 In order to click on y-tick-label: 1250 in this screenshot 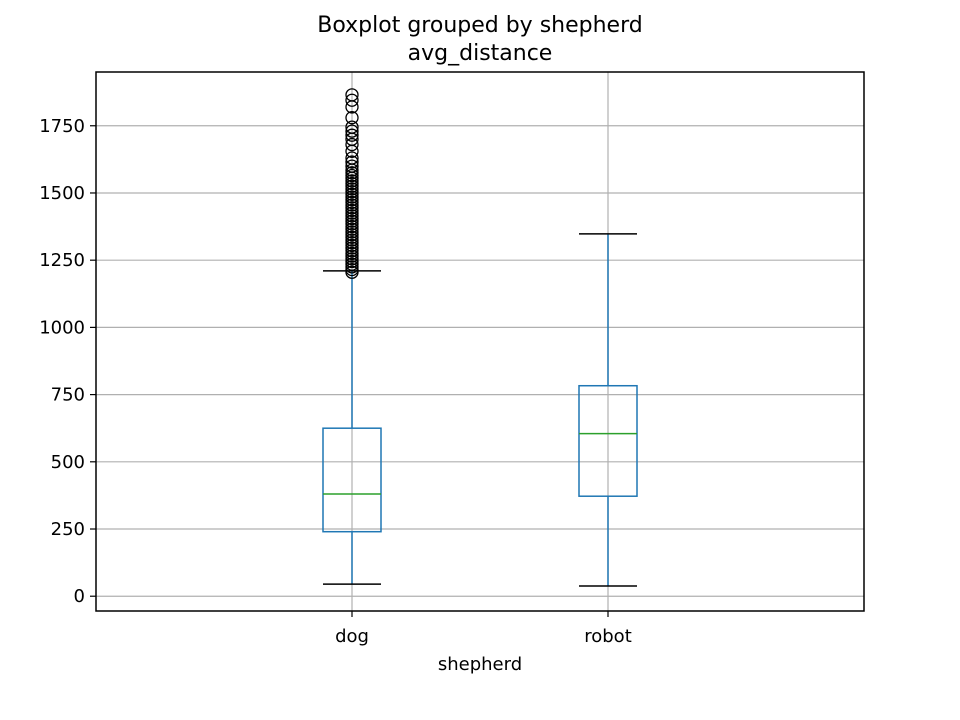, I will do `click(62, 260)`.